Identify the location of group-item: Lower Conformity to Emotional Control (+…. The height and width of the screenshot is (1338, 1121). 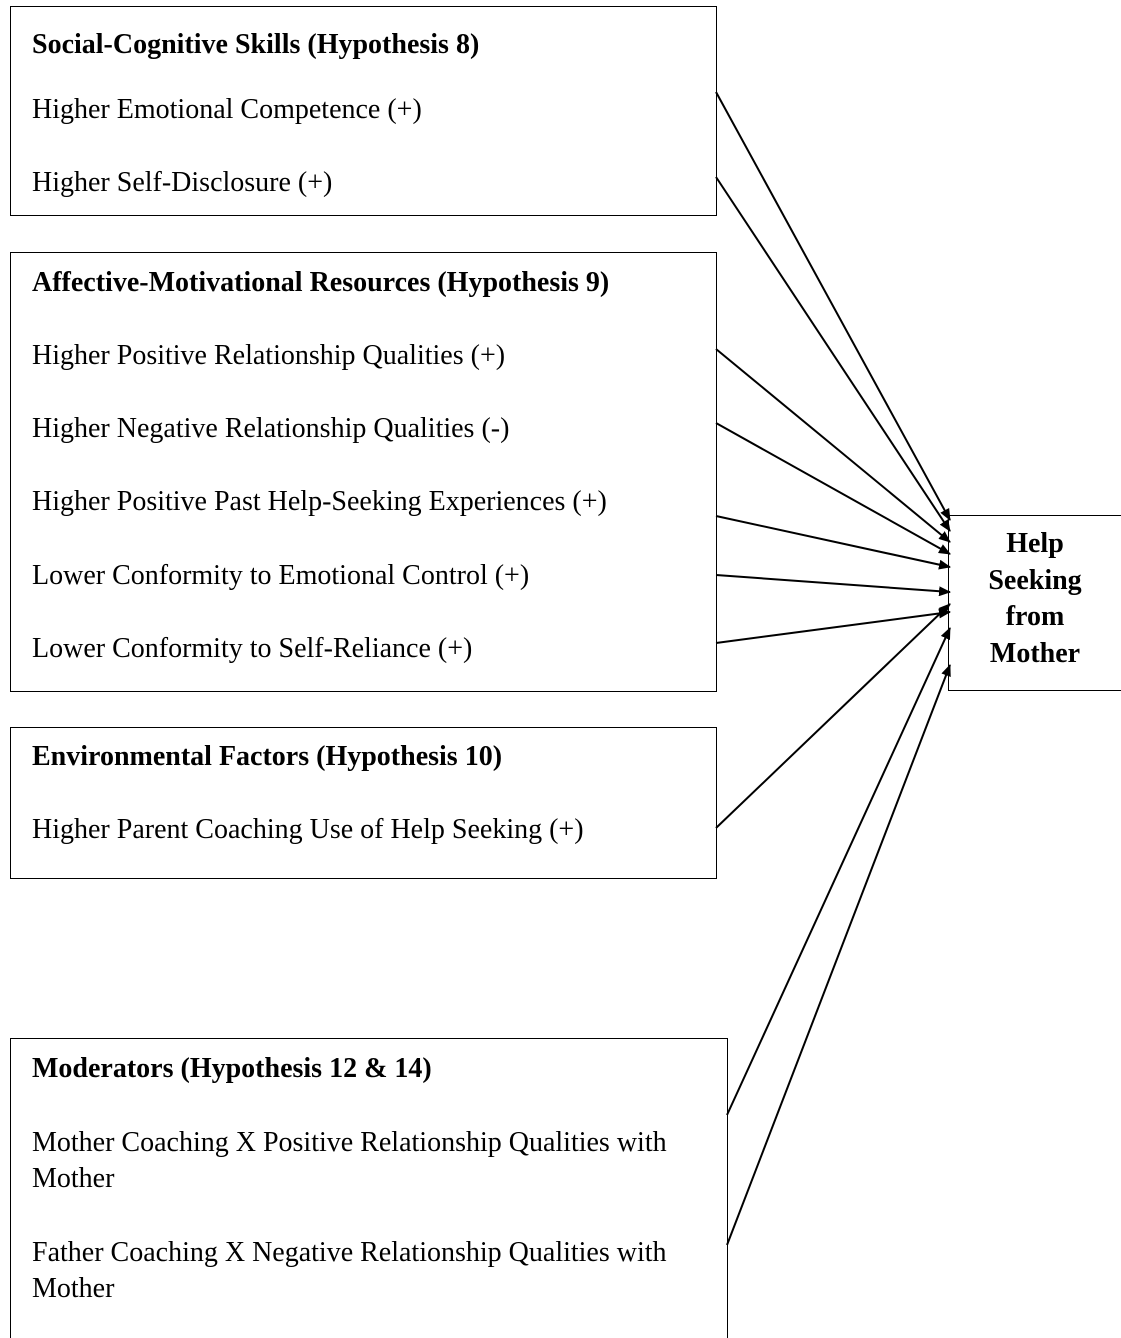
(281, 575).